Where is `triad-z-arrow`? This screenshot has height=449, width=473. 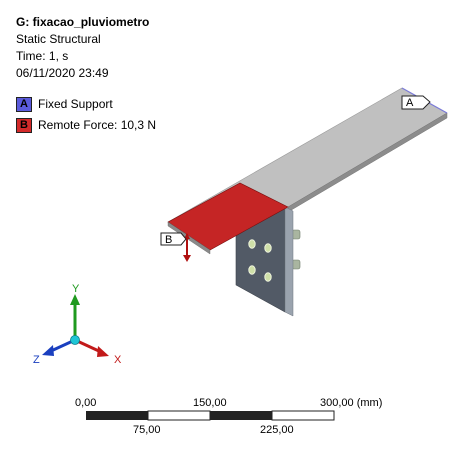 triad-z-arrow is located at coordinates (48, 350).